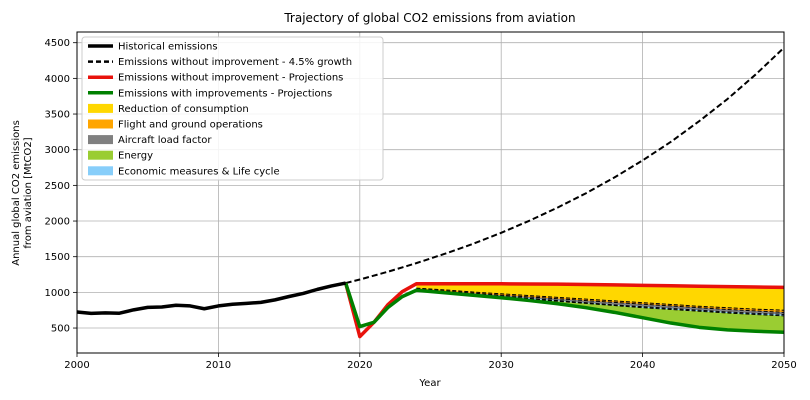 This screenshot has height=400, width=810. What do you see at coordinates (76, 365) in the screenshot?
I see `x-tick-label: 2000` at bounding box center [76, 365].